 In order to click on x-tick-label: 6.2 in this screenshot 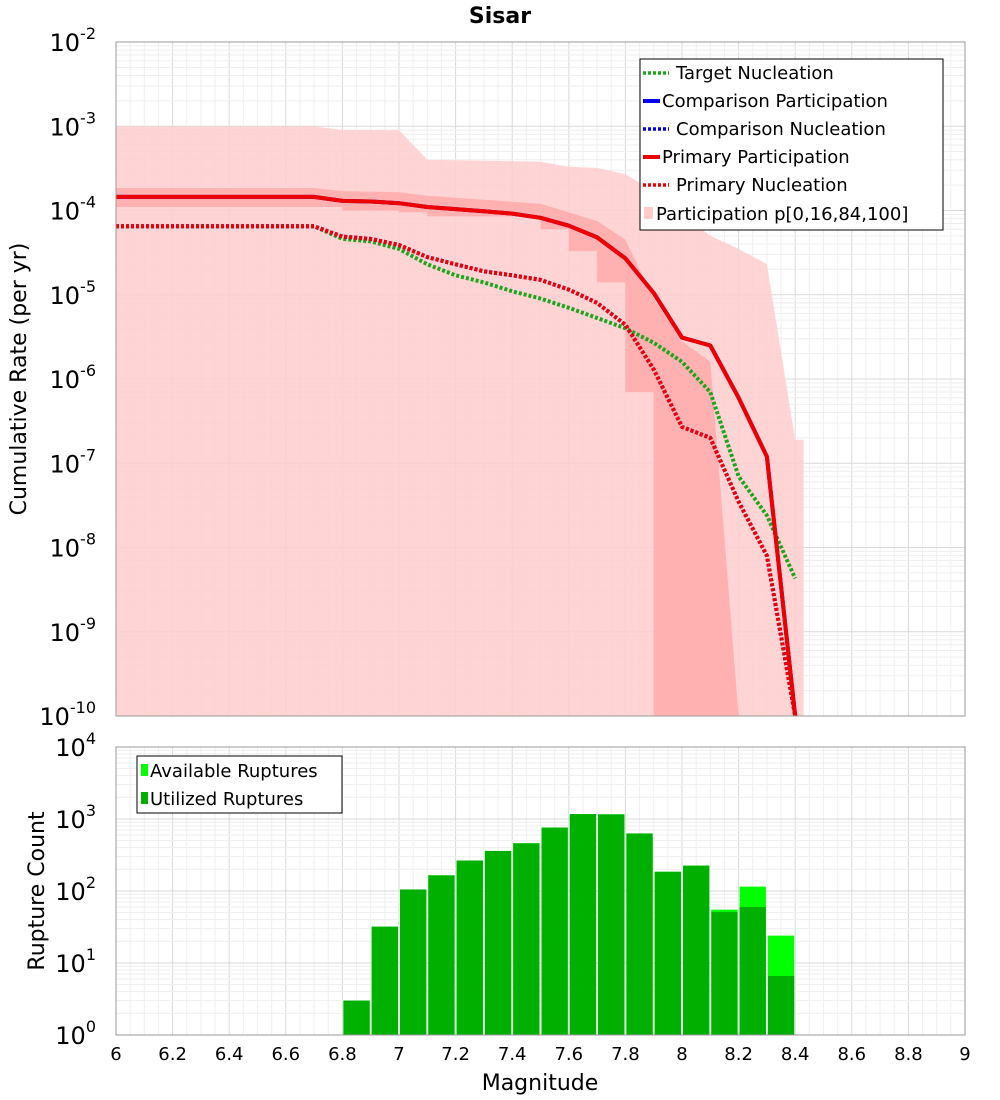, I will do `click(172, 1054)`.